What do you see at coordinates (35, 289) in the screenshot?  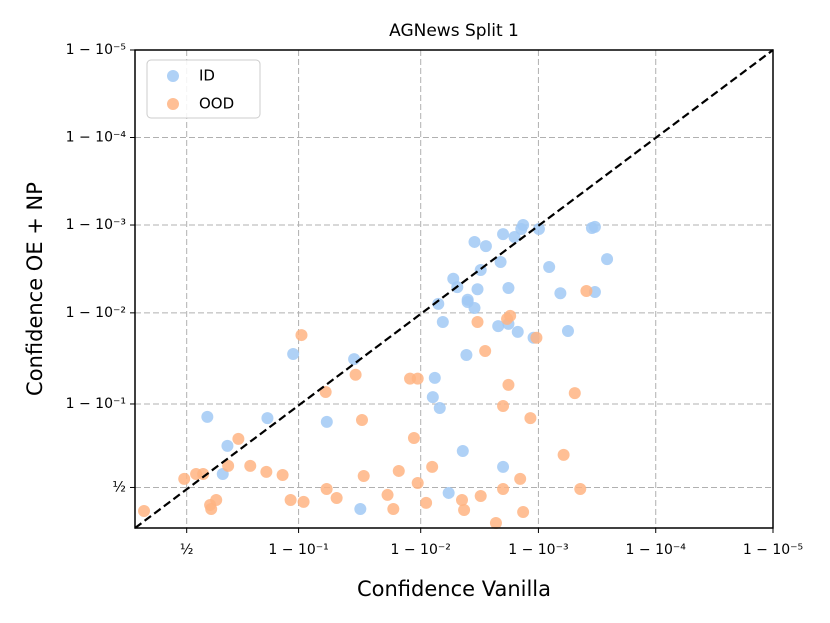 I see `y-axis-label: Confidence OE + NP` at bounding box center [35, 289].